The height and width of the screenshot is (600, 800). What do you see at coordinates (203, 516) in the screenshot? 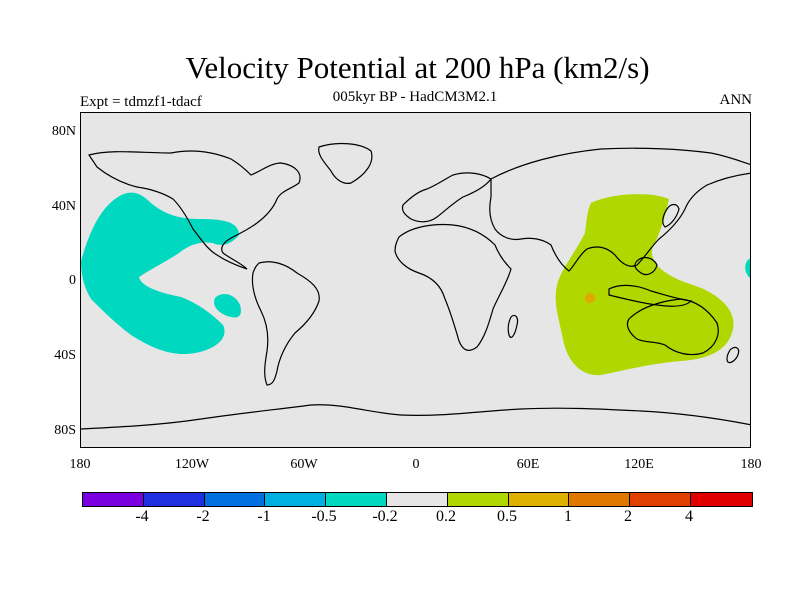
I see `colorbar-label: -2` at bounding box center [203, 516].